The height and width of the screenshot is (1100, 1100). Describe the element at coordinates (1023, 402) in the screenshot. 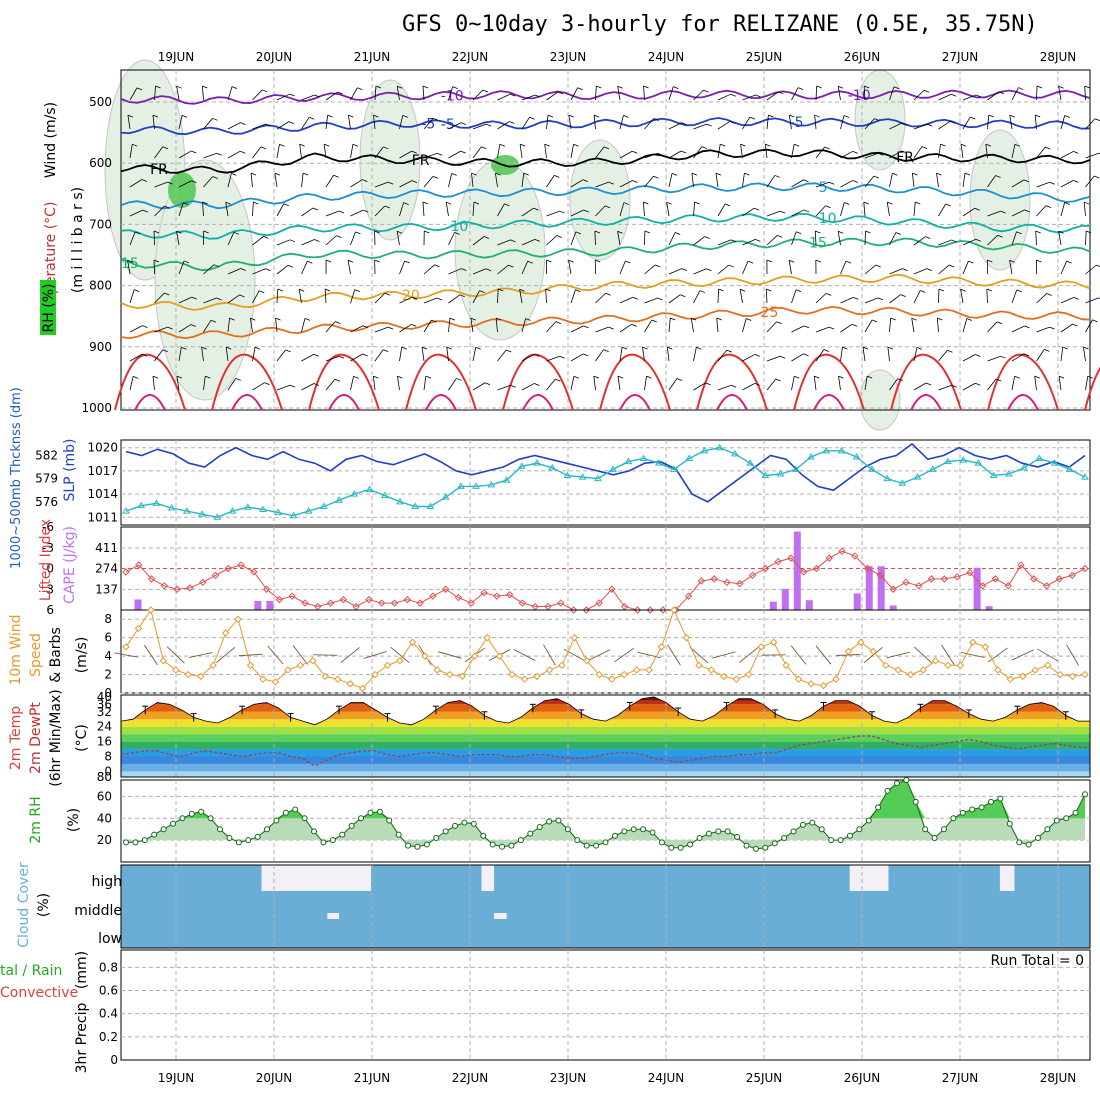

I see `surface-contour` at that location.